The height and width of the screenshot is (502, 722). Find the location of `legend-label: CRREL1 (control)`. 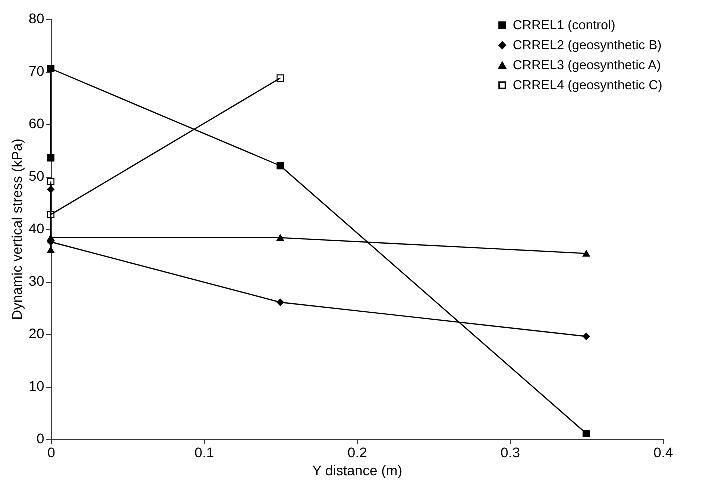

legend-label: CRREL1 (control) is located at coordinates (564, 25).